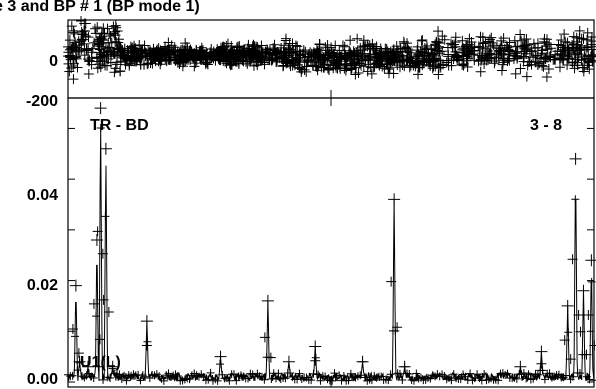  I want to click on baseline-pair-label: TR - BD, so click(119, 125).